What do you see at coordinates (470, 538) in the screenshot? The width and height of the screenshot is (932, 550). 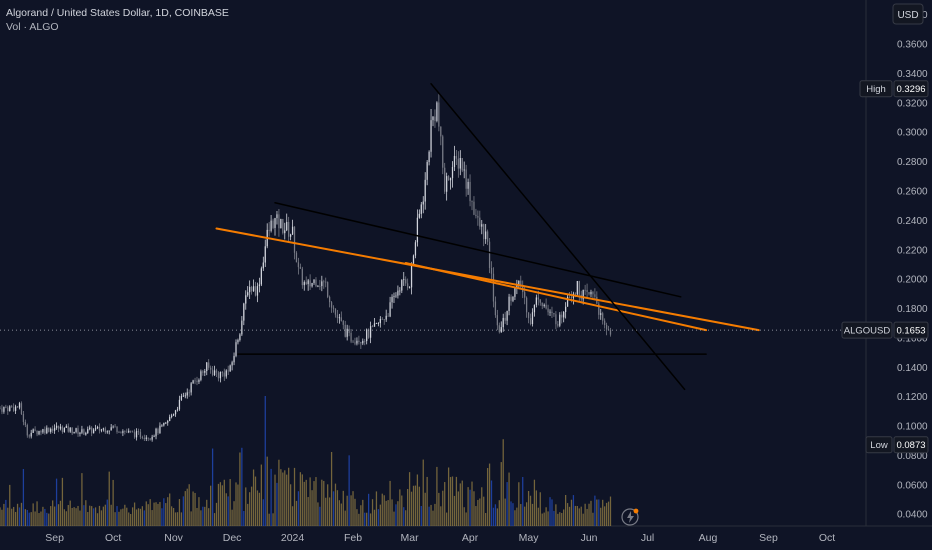 I see `time-label: Apr` at bounding box center [470, 538].